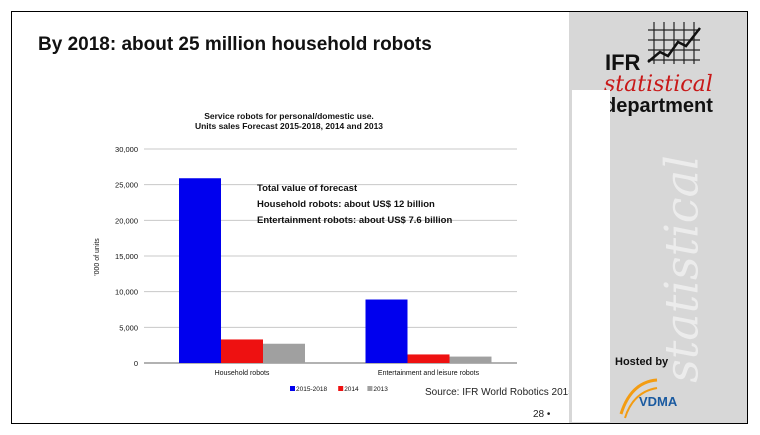 The image size is (760, 435). Describe the element at coordinates (542, 414) in the screenshot. I see `page-number: 28 •` at that location.